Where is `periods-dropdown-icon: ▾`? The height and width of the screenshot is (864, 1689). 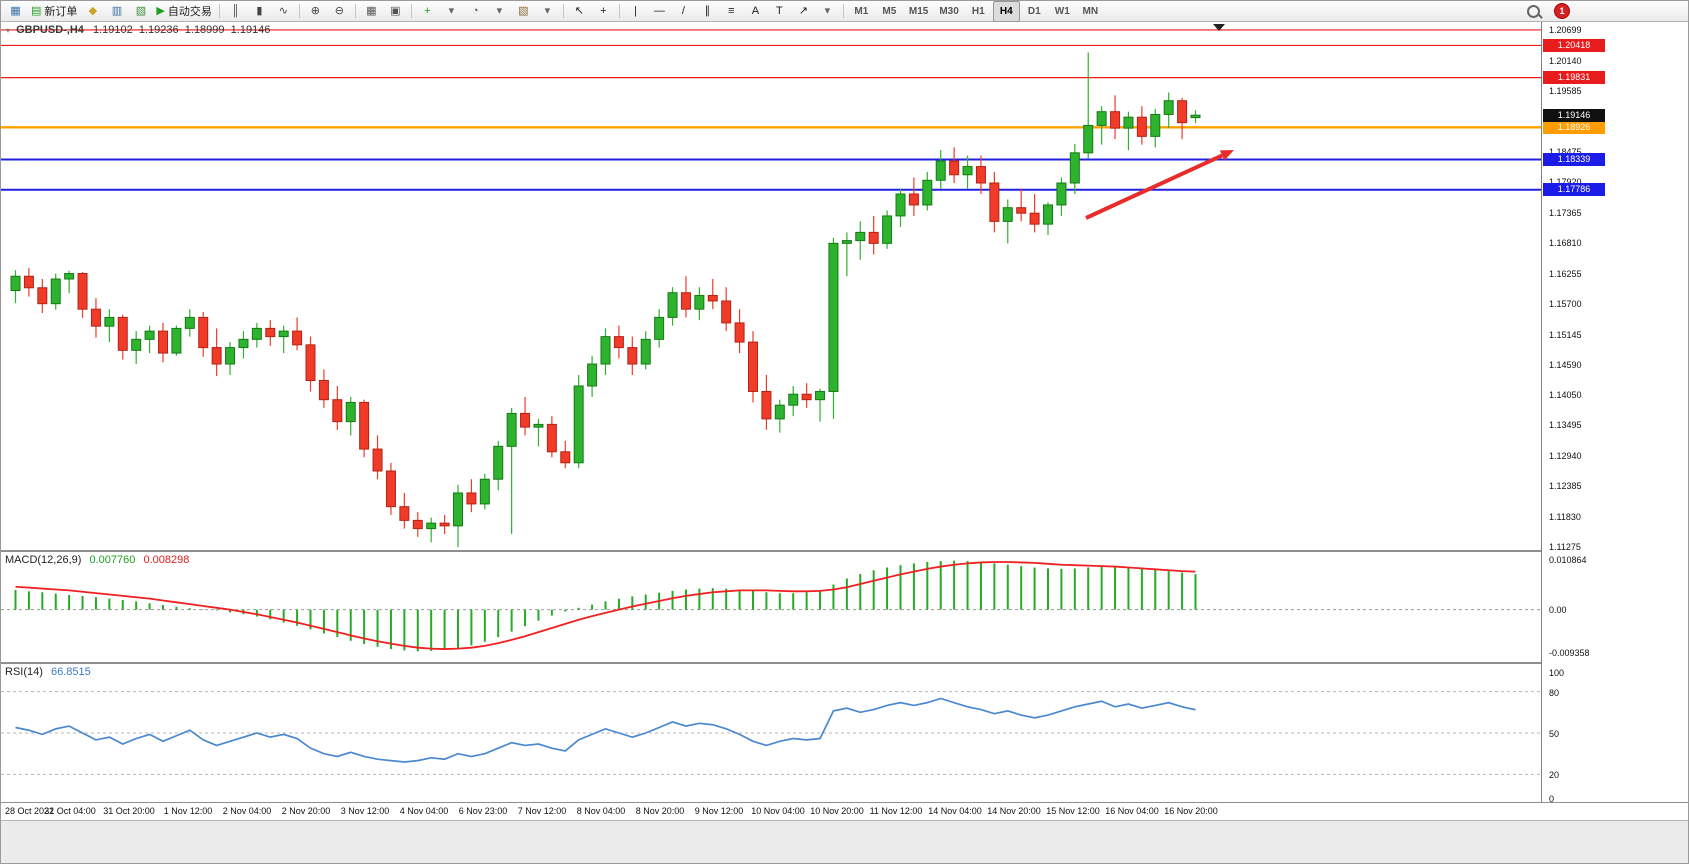 periods-dropdown-icon: ▾ is located at coordinates (499, 11).